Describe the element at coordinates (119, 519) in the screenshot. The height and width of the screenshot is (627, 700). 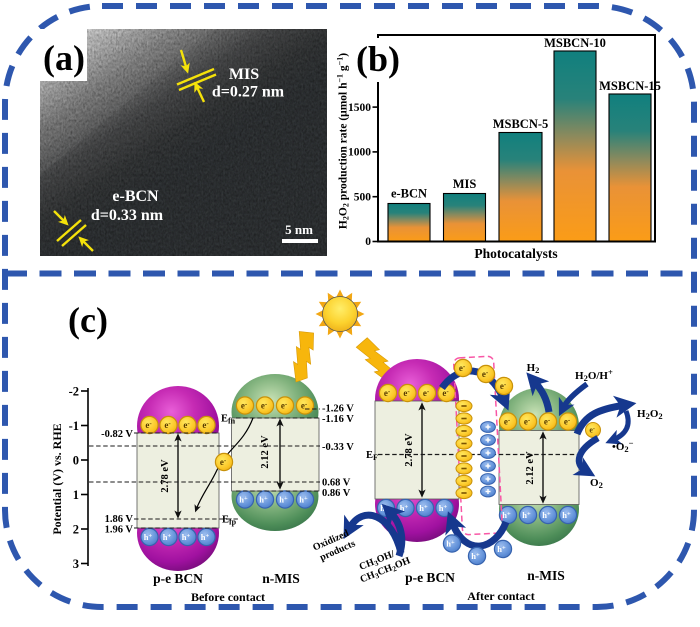
I see `svg-text: 1.86 V` at that location.